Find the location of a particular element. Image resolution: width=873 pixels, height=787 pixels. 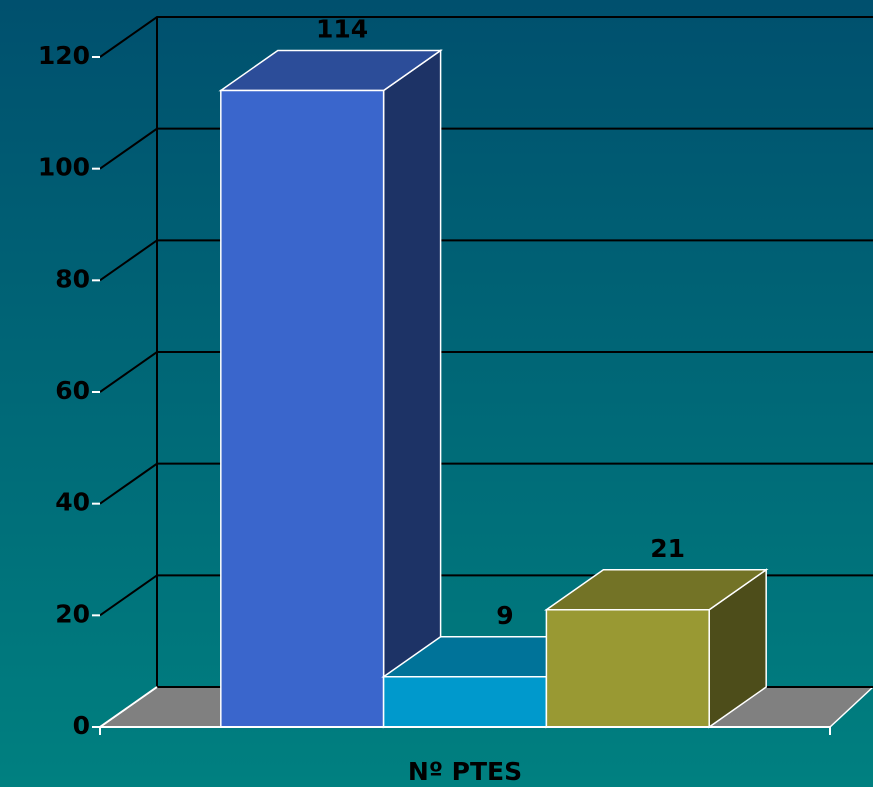

y-tick-label: 20 is located at coordinates (72, 613).